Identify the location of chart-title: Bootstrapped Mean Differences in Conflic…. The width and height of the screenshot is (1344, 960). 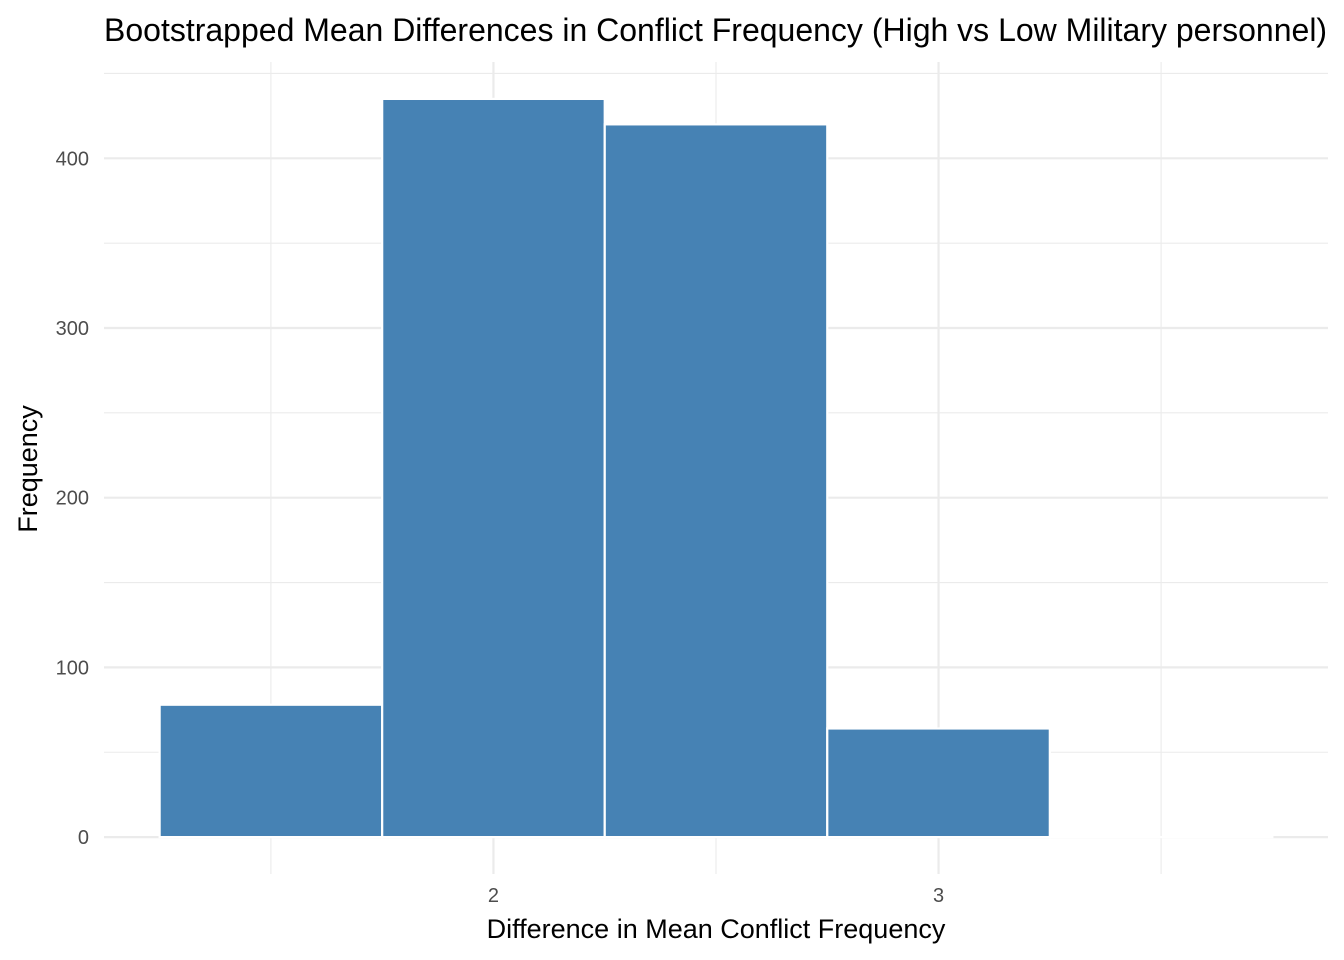
(715, 30).